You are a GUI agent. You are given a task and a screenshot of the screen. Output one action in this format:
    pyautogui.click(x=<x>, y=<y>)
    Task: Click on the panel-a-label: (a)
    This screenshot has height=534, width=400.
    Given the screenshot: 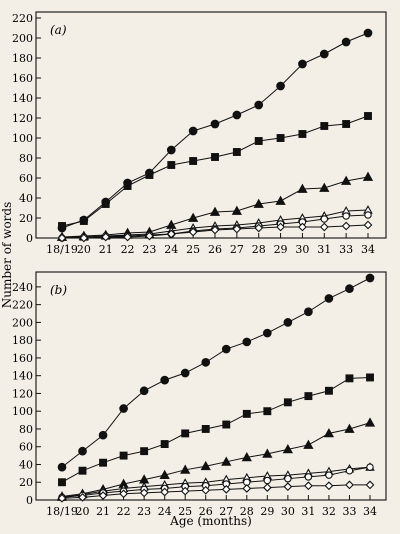 What is the action you would take?
    pyautogui.click(x=58, y=30)
    